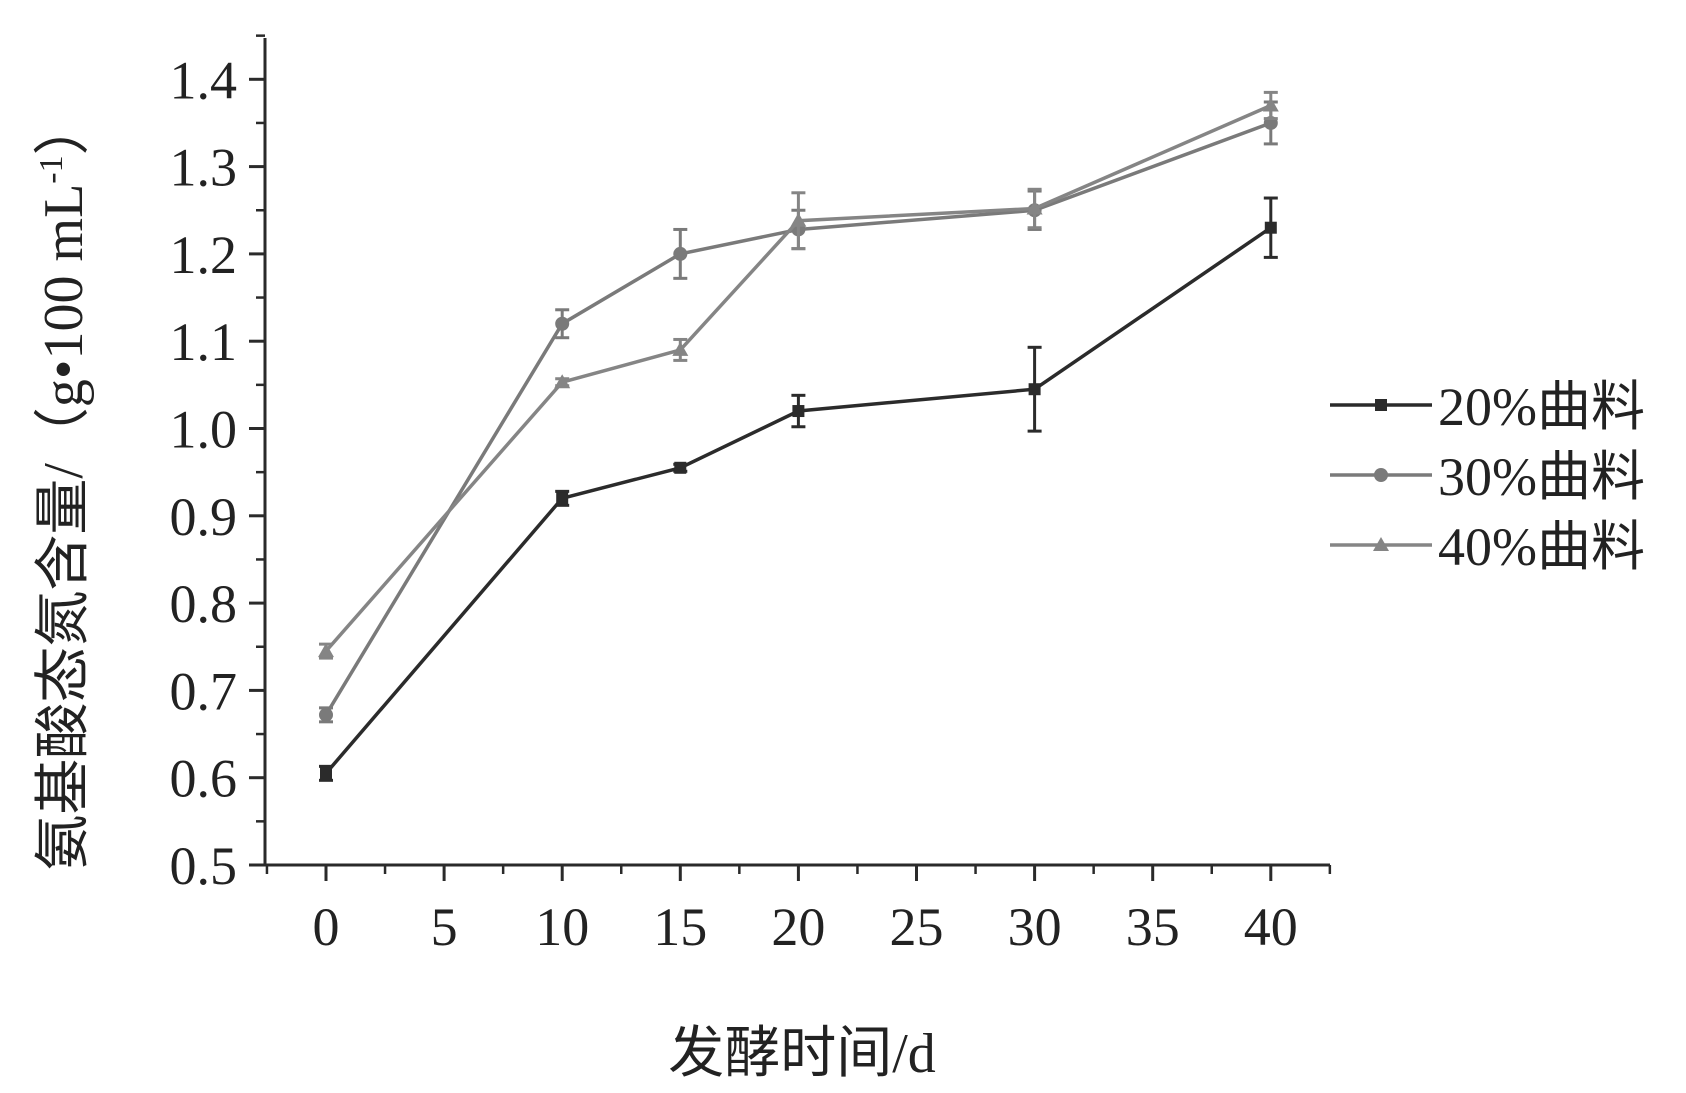  Describe the element at coordinates (51, 169) in the screenshot. I see `y-axis-title-superscript: -1` at that location.